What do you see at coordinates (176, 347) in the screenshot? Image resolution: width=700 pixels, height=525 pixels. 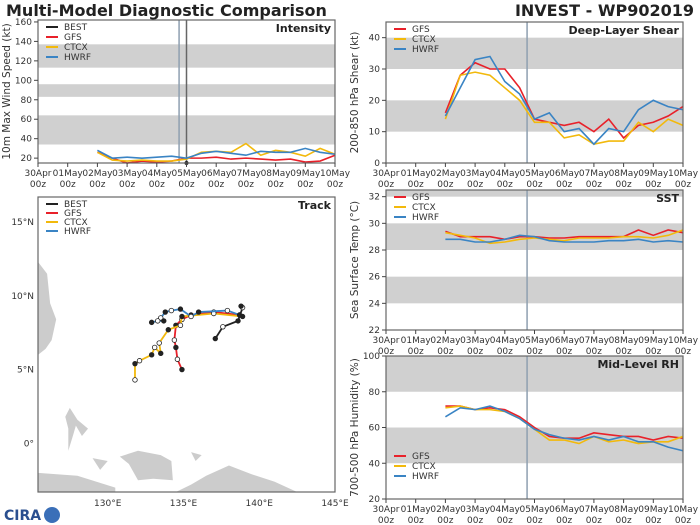 I see `track-gfs-point` at bounding box center [176, 347].